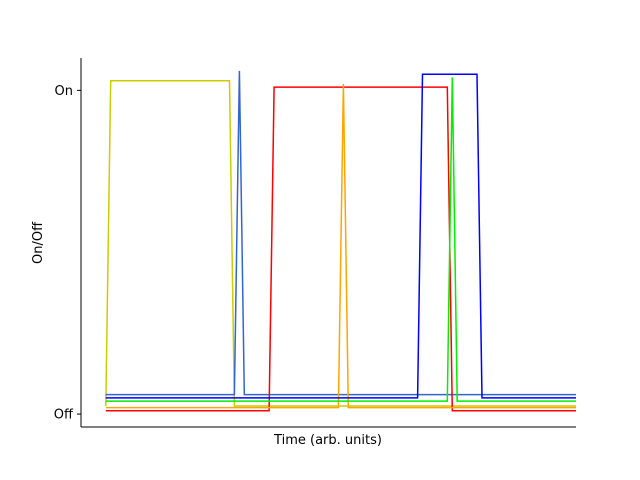 Image resolution: width=640 pixels, height=480 pixels. What do you see at coordinates (67, 253) in the screenshot?
I see `y-ticks: Off On` at bounding box center [67, 253].